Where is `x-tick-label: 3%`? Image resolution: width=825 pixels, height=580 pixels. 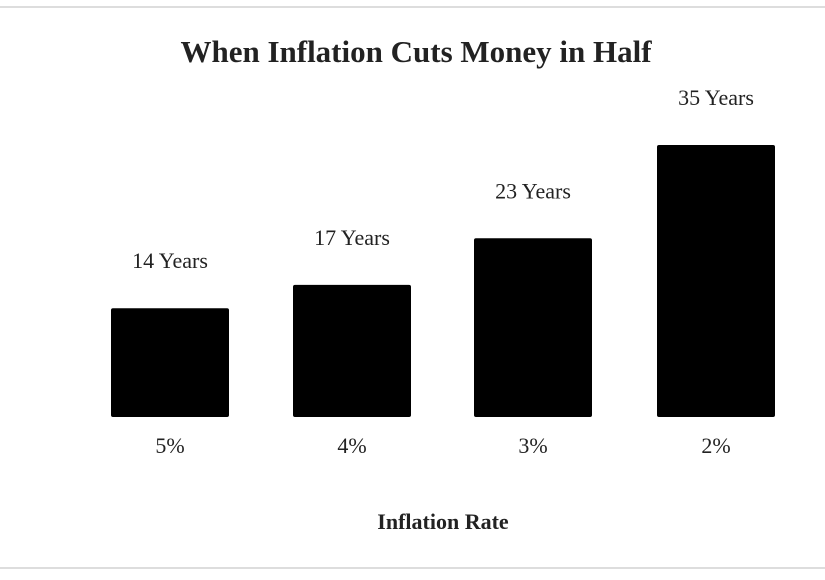
x-tick-label: 3% is located at coordinates (532, 445).